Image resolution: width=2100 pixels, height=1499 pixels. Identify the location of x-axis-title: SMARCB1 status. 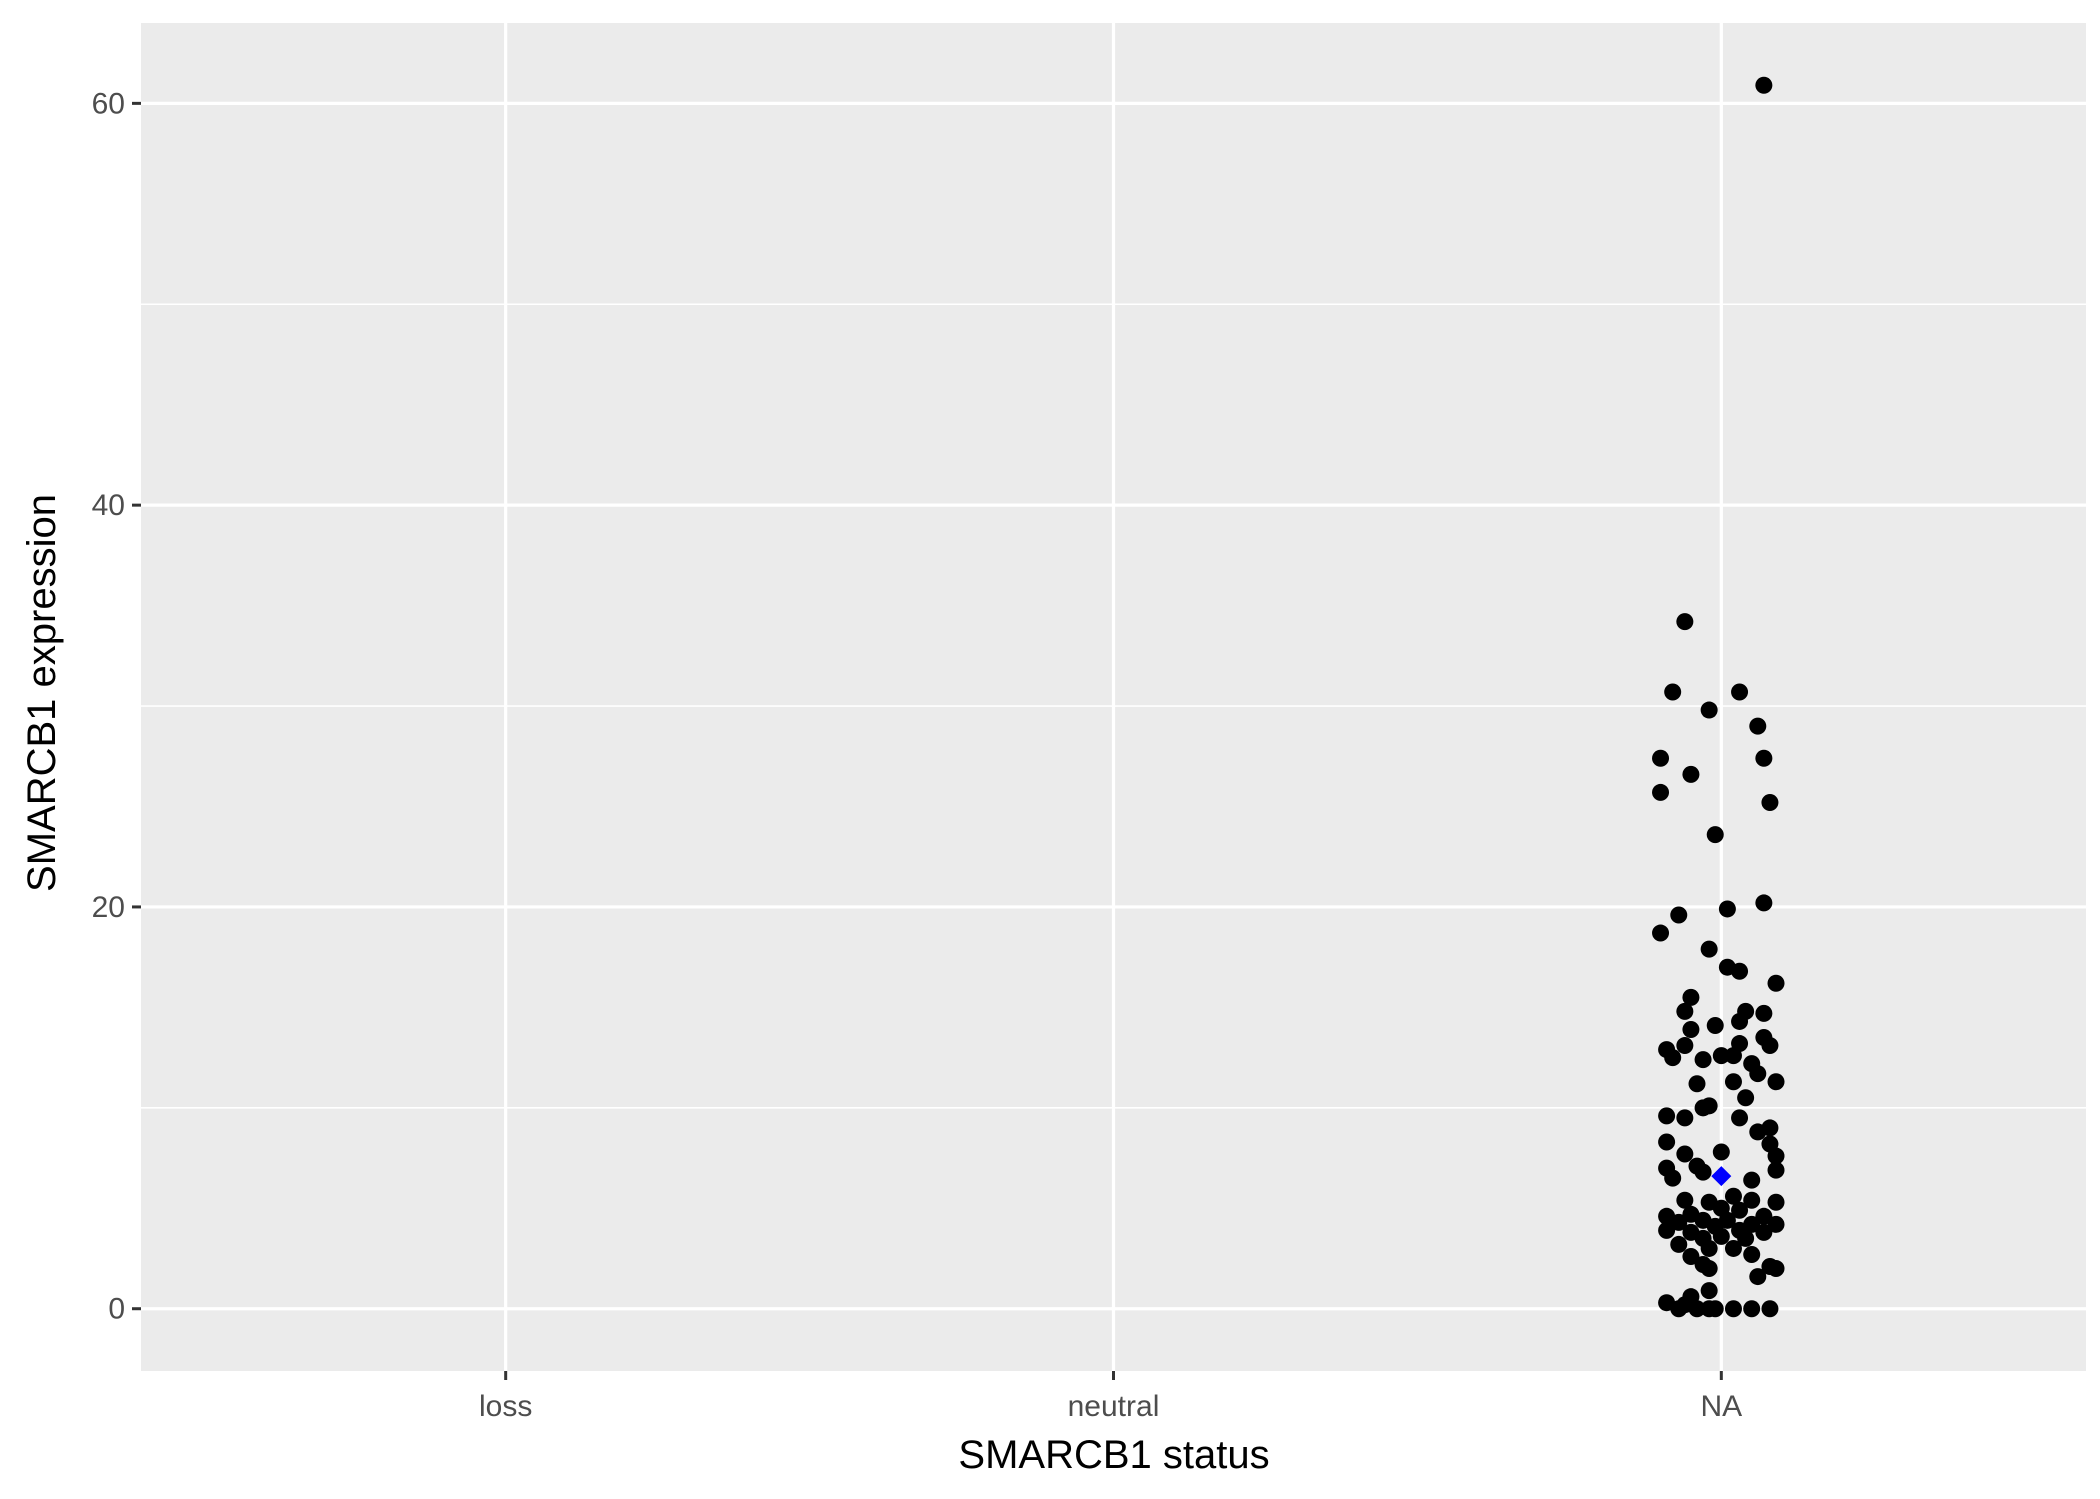
(1113, 1455).